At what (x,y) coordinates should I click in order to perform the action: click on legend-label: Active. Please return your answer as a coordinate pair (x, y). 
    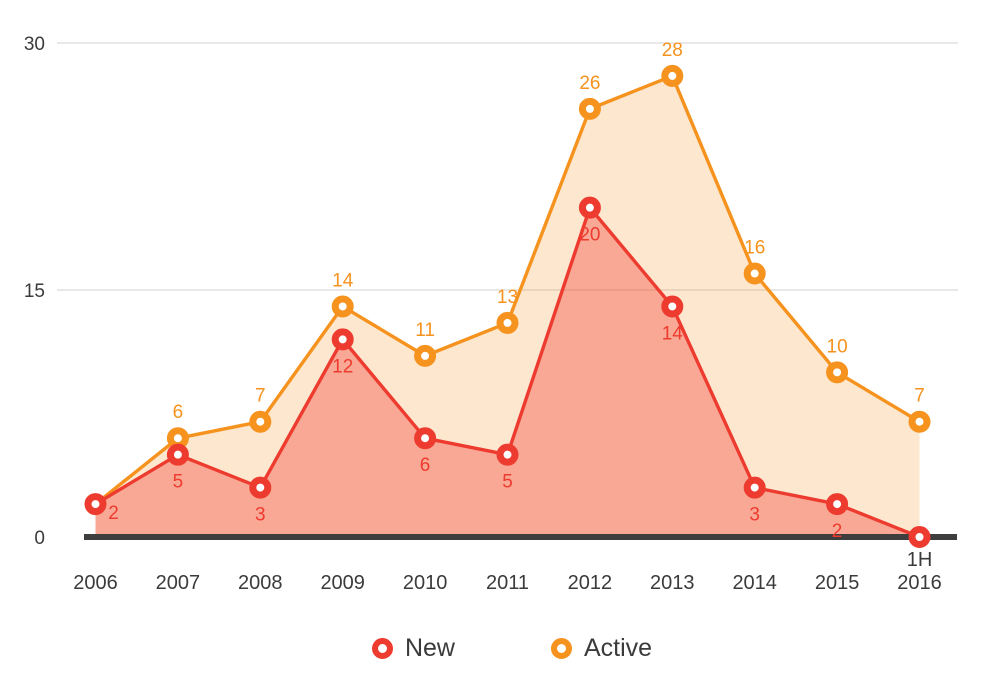
    Looking at the image, I should click on (618, 648).